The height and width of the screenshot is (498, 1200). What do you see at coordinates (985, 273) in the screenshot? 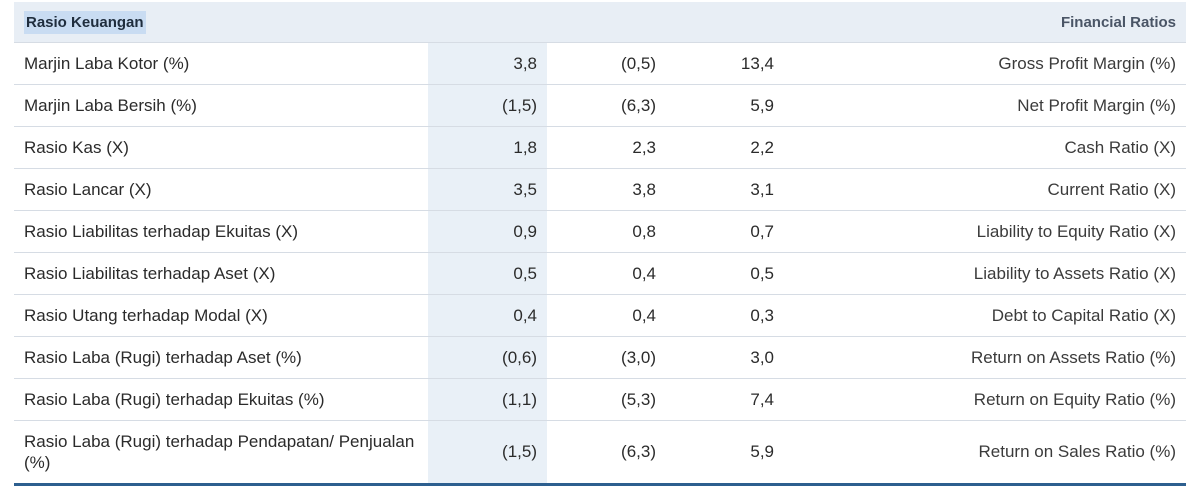
I see `row-label-en: Liability to Assets Ratio (X)` at bounding box center [985, 273].